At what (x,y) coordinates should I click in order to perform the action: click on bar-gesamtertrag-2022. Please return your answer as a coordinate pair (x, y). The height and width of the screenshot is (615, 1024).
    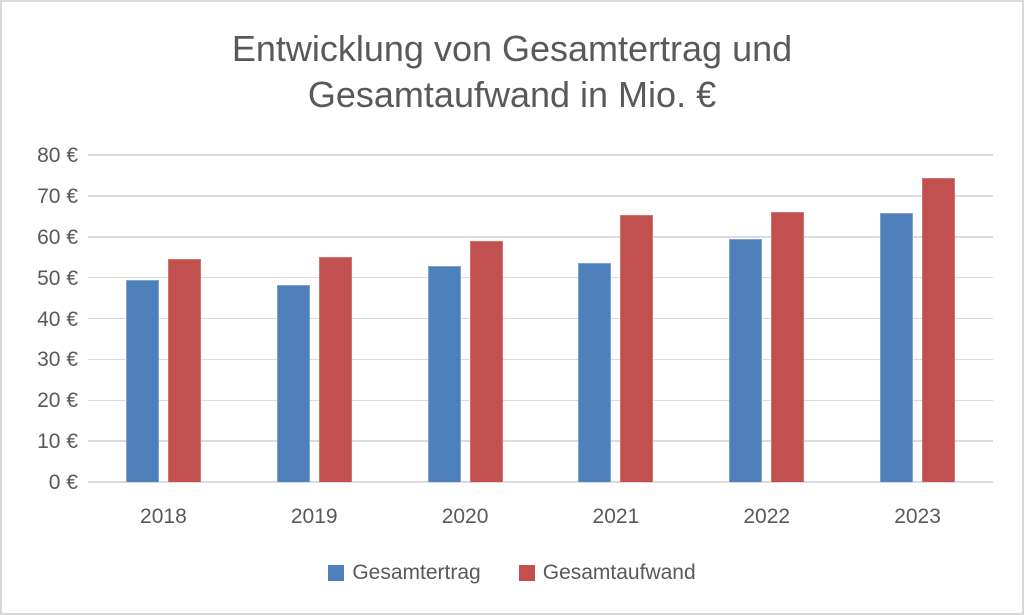
    Looking at the image, I should click on (746, 360).